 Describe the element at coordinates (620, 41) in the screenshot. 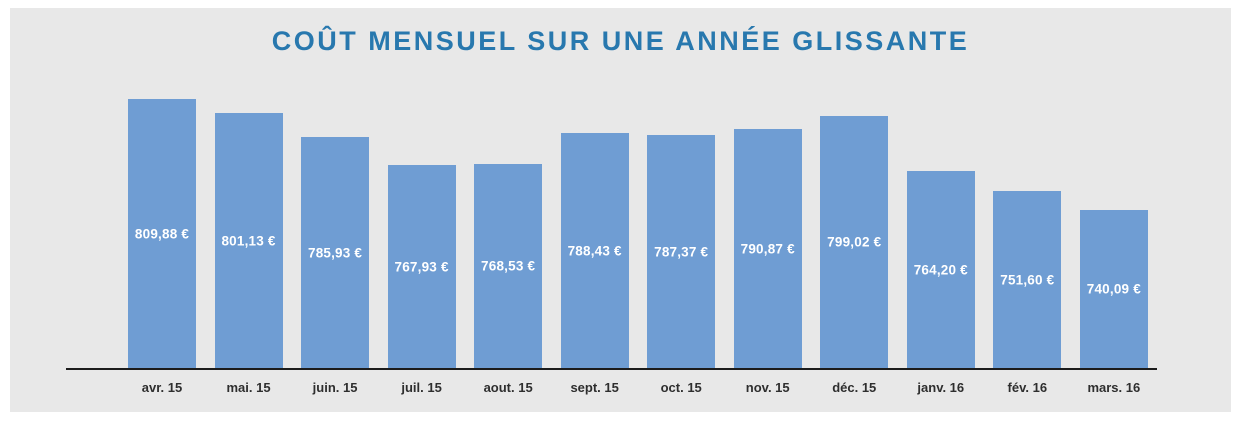

I see `chart-title: COÛT MENSUEL SUR UNE ANNÉE GLISSANTE` at that location.